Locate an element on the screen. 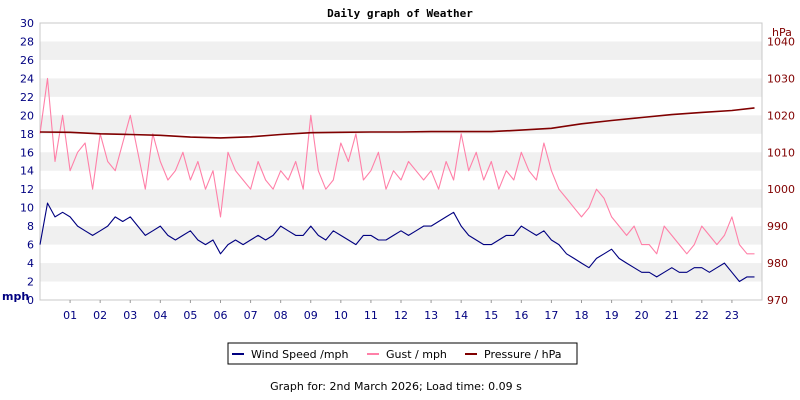 This screenshot has height=400, width=800. left-tick-label: 24 is located at coordinates (27, 78).